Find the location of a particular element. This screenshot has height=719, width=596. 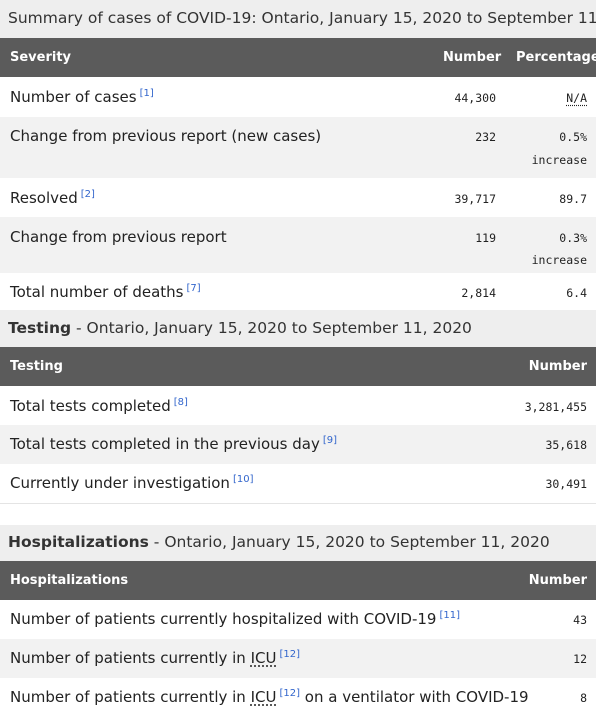

footnote-link: [10] is located at coordinates (243, 479).